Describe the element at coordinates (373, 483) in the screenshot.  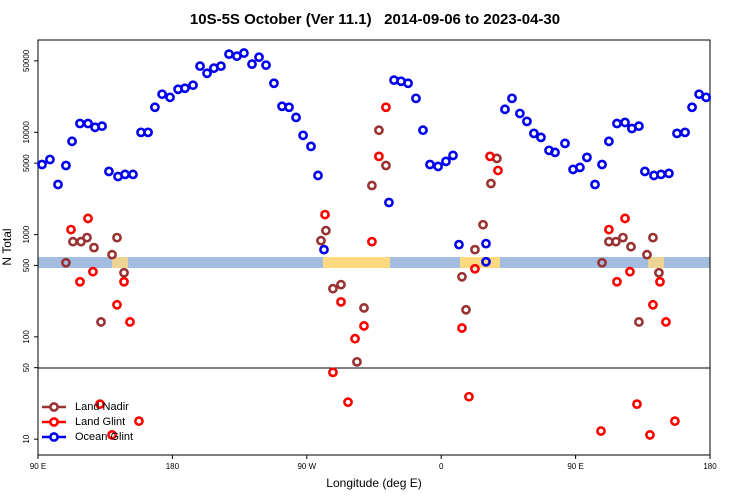
I see `x-axis-label: Longitude (deg E)` at that location.